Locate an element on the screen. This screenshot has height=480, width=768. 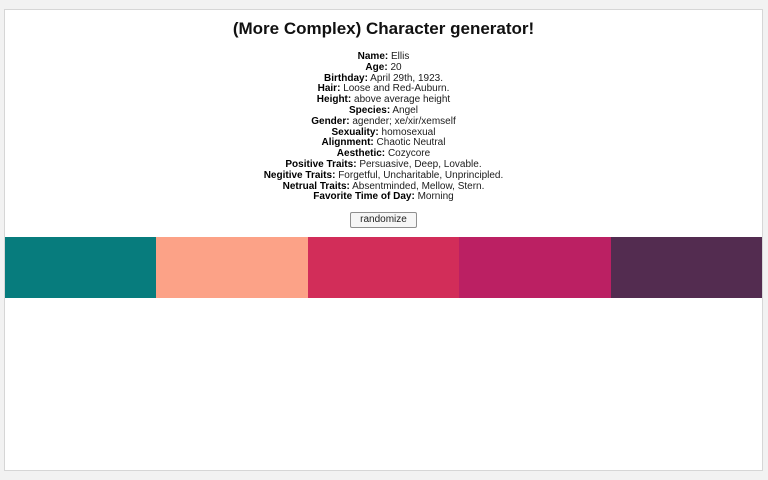
field-value: Cozycore is located at coordinates (409, 154).